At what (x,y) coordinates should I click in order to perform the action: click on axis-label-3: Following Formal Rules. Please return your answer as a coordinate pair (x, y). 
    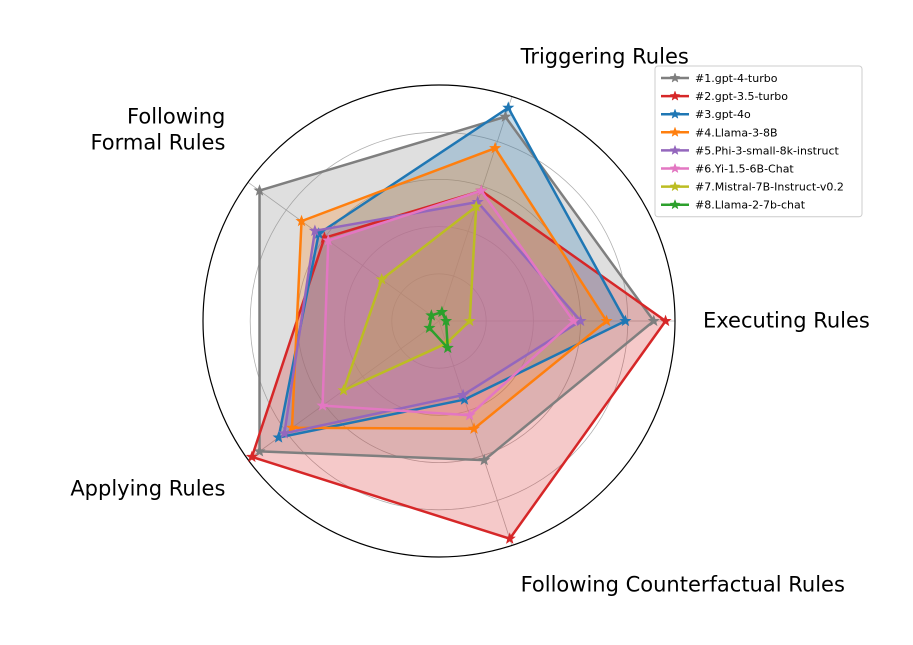
    Looking at the image, I should click on (157, 129).